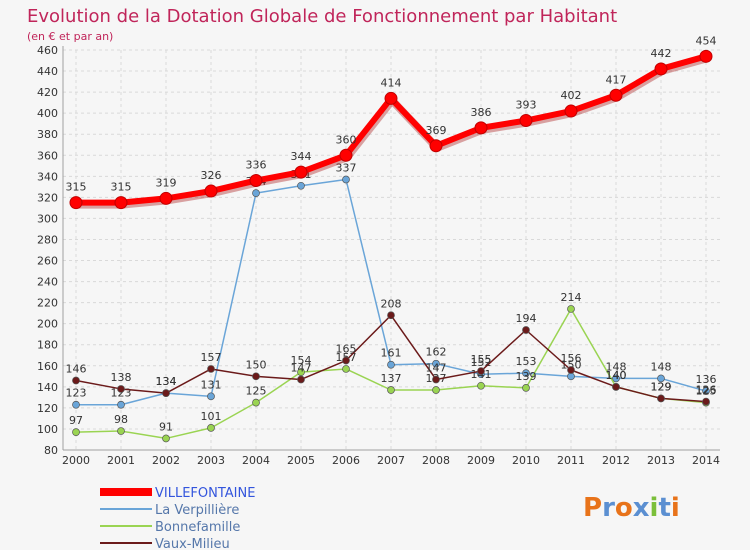  Describe the element at coordinates (661, 460) in the screenshot. I see `x-tick-label: 2013` at that location.